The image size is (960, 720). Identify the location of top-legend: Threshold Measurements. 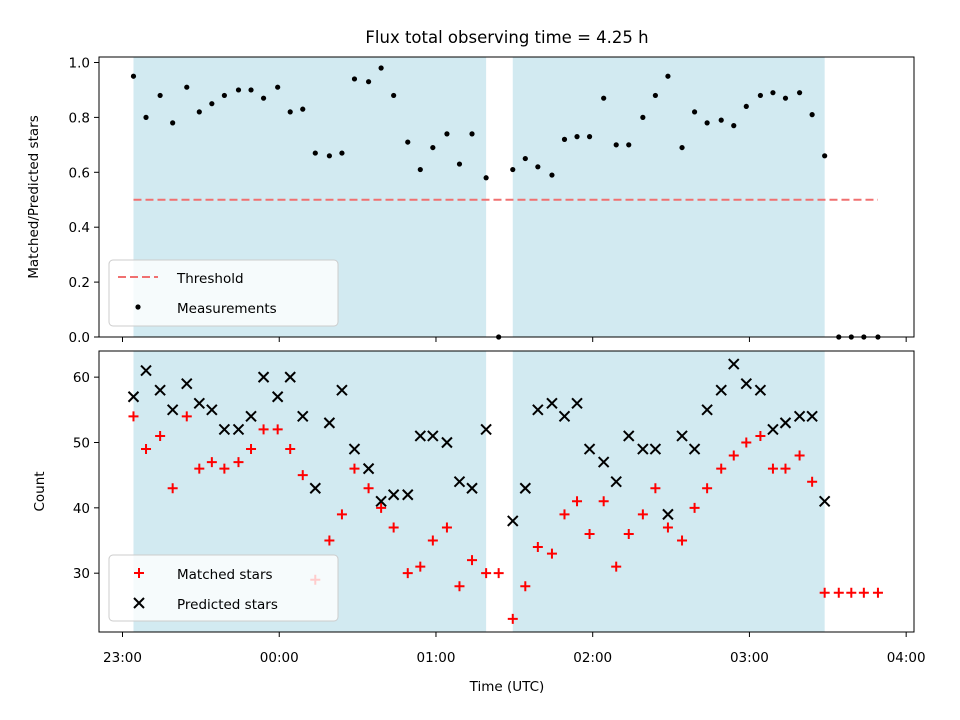
(223, 293).